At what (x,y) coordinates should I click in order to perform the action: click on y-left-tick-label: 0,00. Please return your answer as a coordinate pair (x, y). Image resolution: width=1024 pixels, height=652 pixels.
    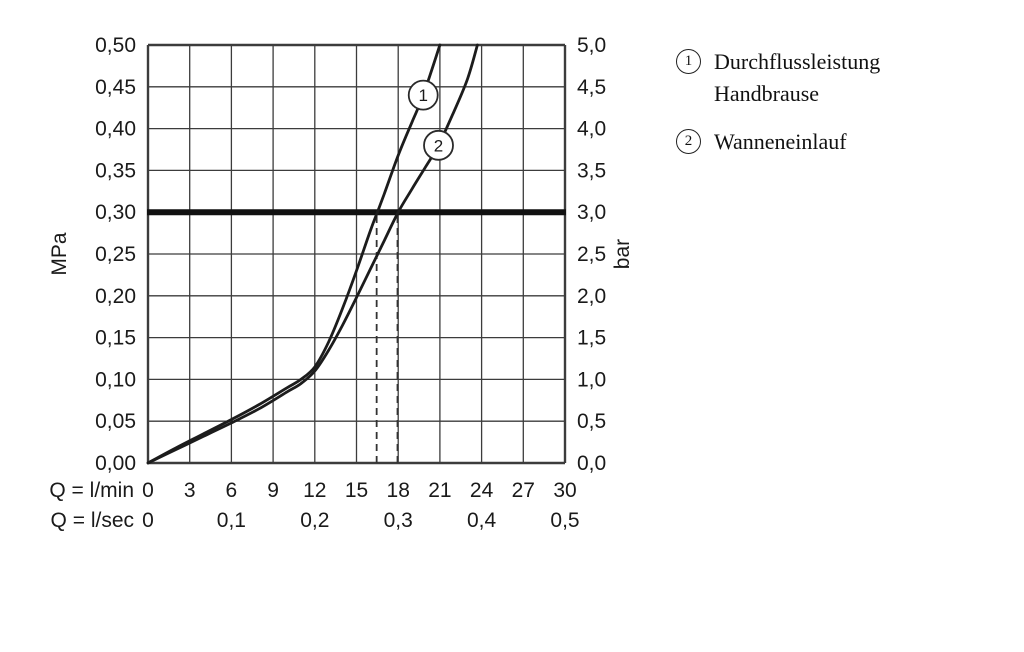
    Looking at the image, I should click on (115, 463).